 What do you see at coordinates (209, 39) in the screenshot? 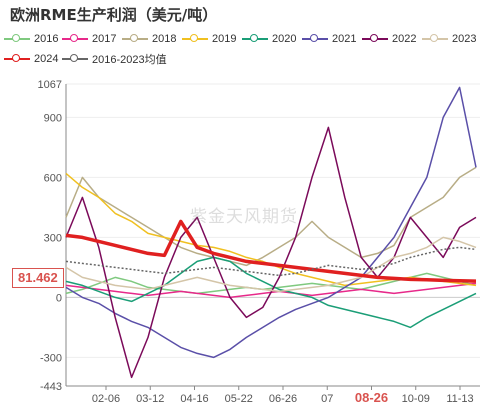
I see `legend-item: 2019` at bounding box center [209, 39].